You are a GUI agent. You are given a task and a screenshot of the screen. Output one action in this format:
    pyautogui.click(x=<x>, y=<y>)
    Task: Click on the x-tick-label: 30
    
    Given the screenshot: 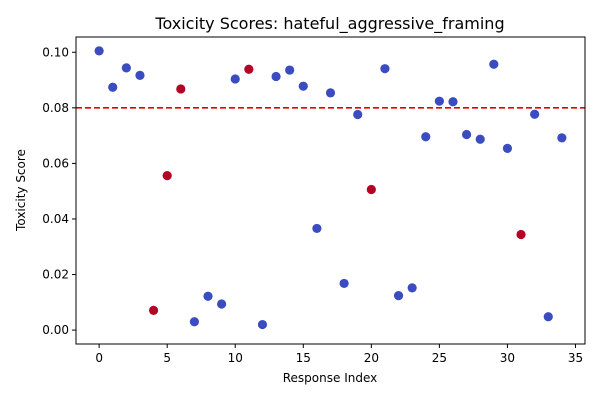 What is the action you would take?
    pyautogui.click(x=507, y=358)
    